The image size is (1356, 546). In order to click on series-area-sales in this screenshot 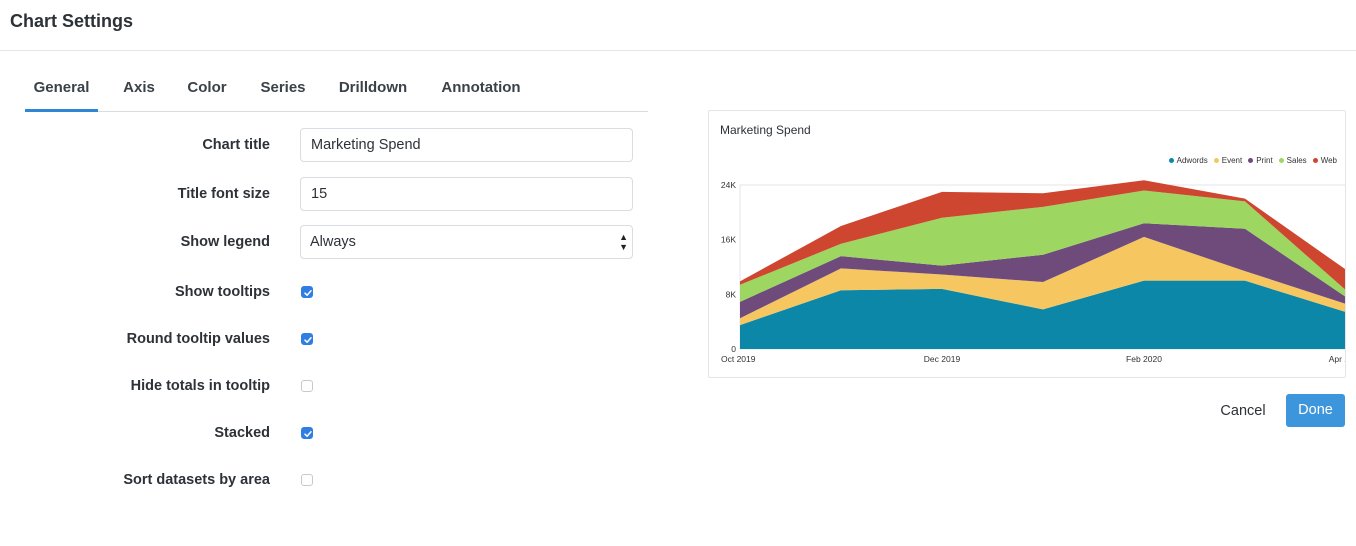, I will do `click(1042, 246)`.